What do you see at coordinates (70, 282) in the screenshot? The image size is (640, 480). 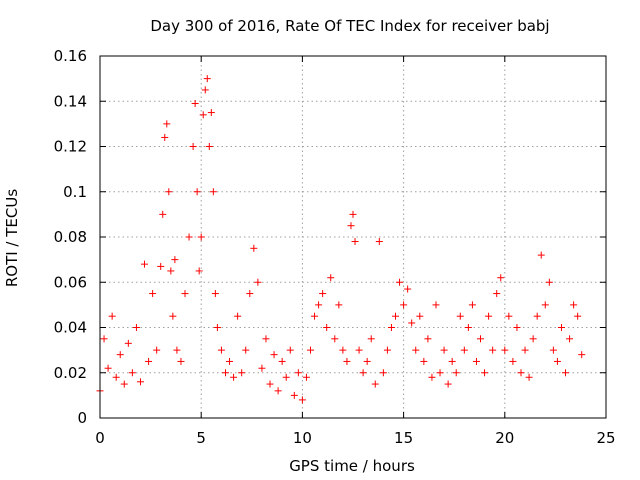 I see `y-tick-label: 0.06` at bounding box center [70, 282].